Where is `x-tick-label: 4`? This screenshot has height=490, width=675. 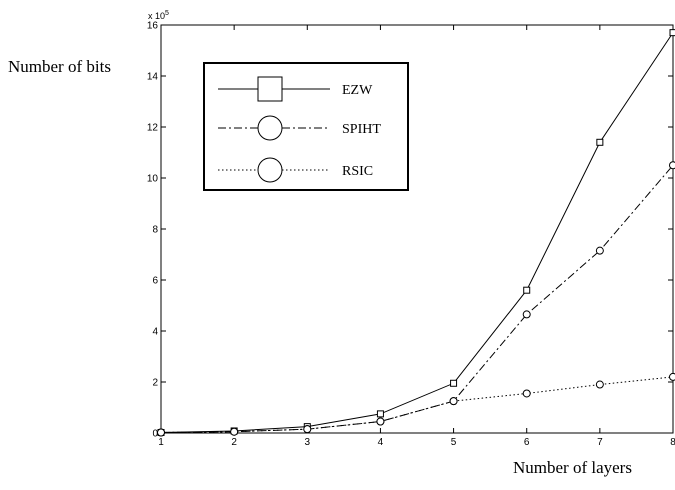 x-tick-label: 4 is located at coordinates (381, 442).